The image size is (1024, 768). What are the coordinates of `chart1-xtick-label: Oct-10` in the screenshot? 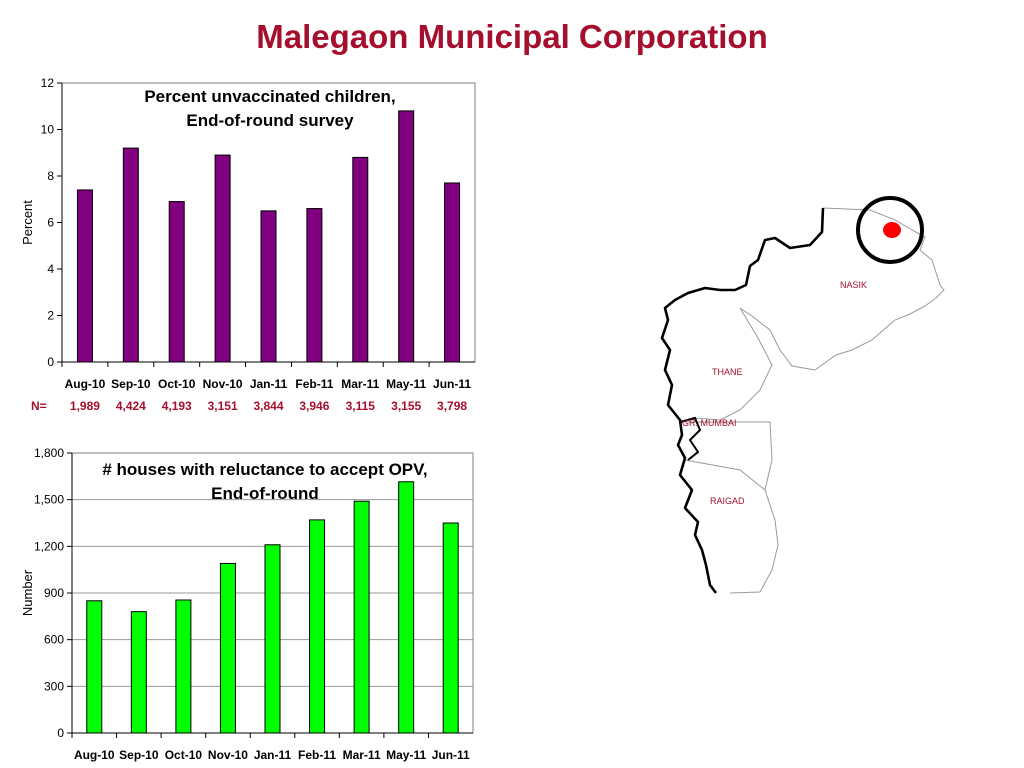 It's located at (177, 384).